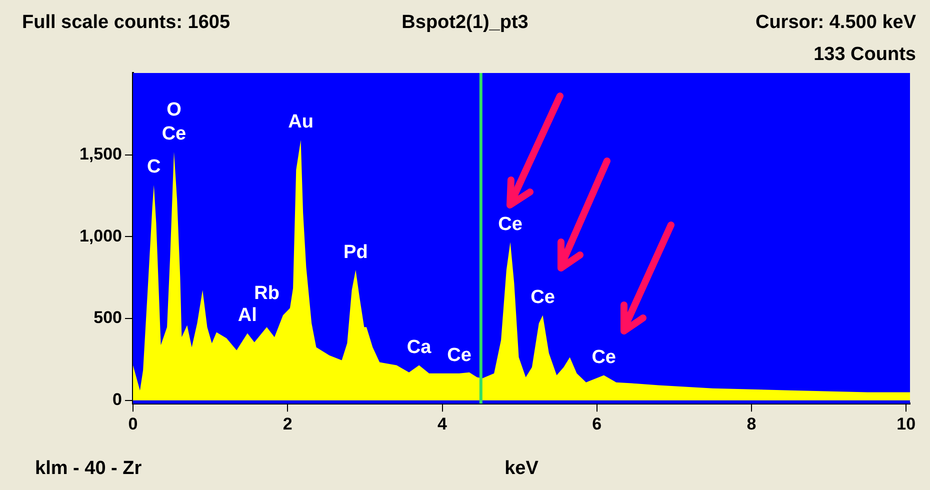  What do you see at coordinates (597, 424) in the screenshot?
I see `x-tick-label: 6` at bounding box center [597, 424].